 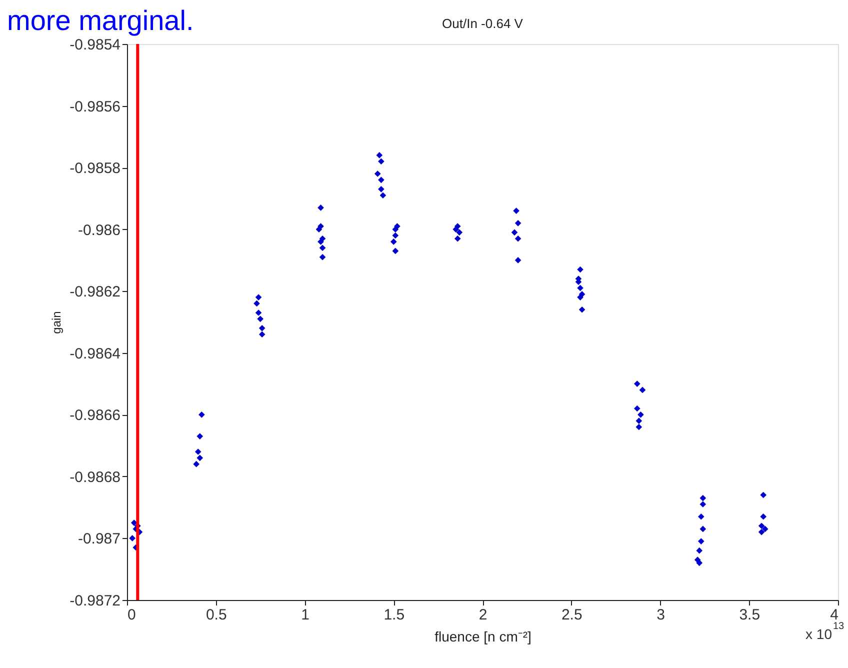 What do you see at coordinates (95, 415) in the screenshot?
I see `y-tick-label: -0.9866` at bounding box center [95, 415].